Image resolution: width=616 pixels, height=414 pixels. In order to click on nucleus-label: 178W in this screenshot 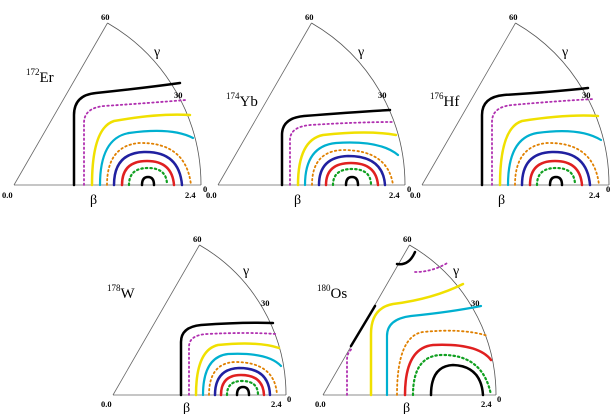, I will do `click(121, 292)`.